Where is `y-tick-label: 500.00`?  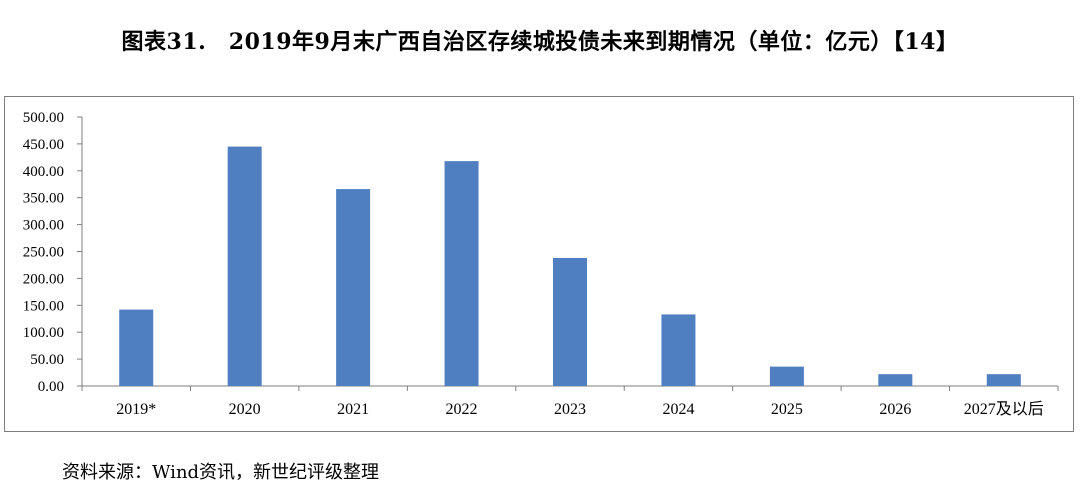
y-tick-label: 500.00 is located at coordinates (43, 118).